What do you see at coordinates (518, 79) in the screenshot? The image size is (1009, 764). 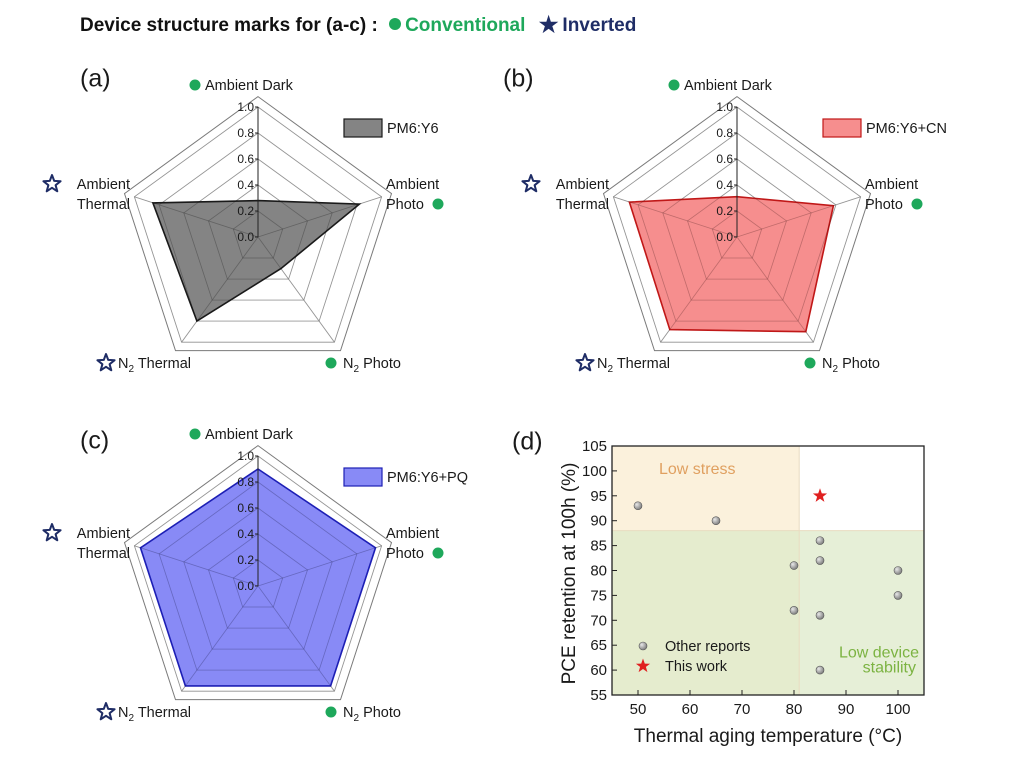 I see `panel-label: (b)` at bounding box center [518, 79].